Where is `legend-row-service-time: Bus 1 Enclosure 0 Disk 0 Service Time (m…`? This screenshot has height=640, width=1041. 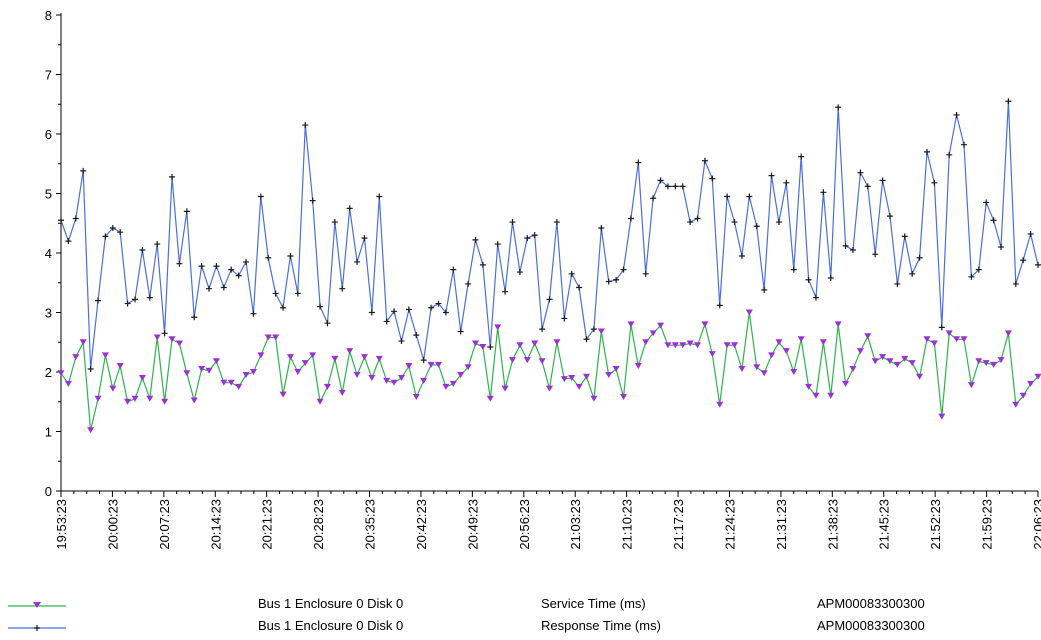
legend-row-service-time: Bus 1 Enclosure 0 Disk 0 Service Time (m… is located at coordinates (520, 605).